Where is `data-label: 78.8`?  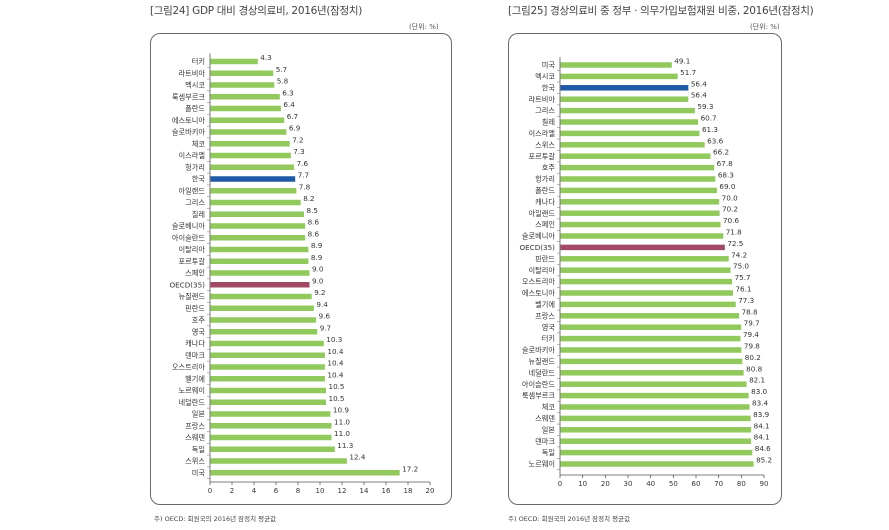 data-label: 78.8 is located at coordinates (750, 311).